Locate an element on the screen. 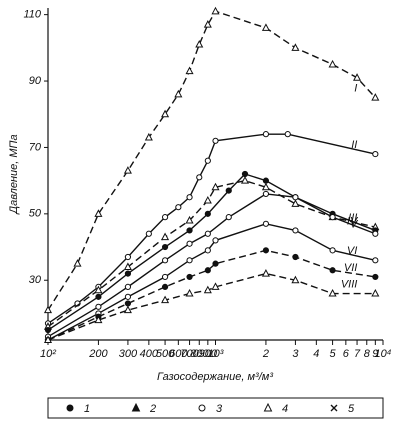 The width and height of the screenshot is (400, 427). y-tick-label: 90 is located at coordinates (35, 81).